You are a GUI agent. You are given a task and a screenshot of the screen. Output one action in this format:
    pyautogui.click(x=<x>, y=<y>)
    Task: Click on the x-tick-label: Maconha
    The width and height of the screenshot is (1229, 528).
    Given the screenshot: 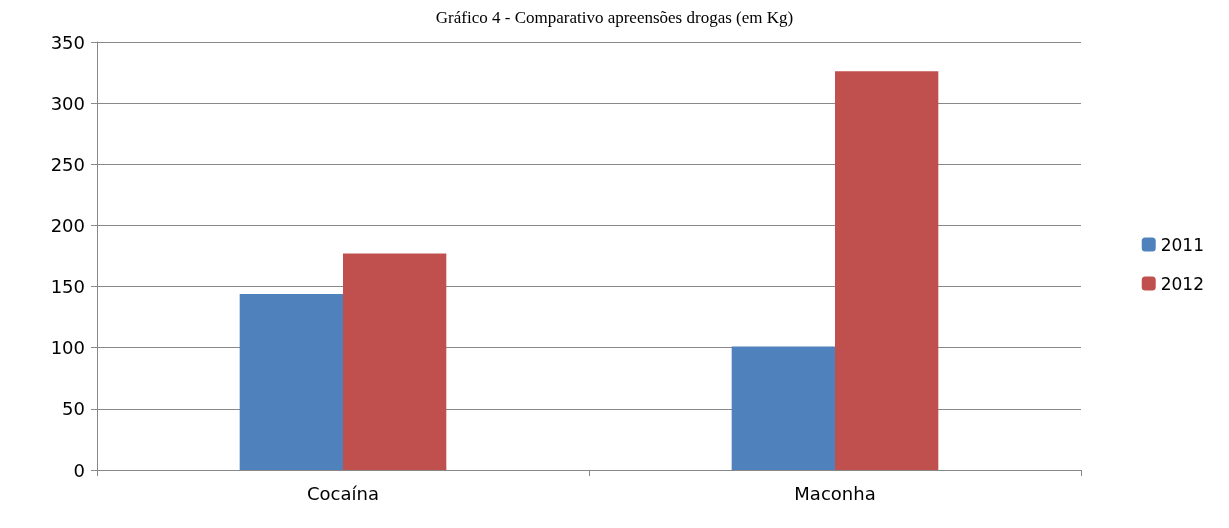 What is the action you would take?
    pyautogui.click(x=835, y=493)
    